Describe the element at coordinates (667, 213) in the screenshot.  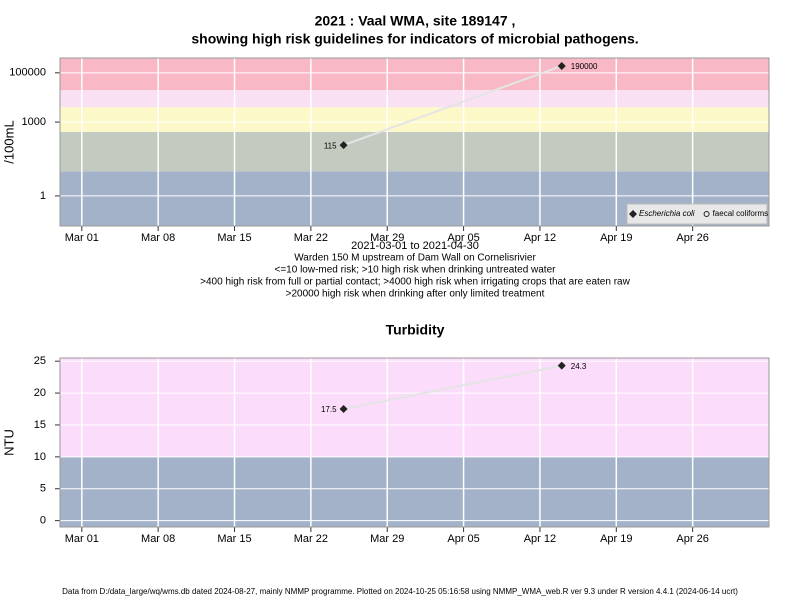
I see `legend-label: Escherichia coli` at that location.